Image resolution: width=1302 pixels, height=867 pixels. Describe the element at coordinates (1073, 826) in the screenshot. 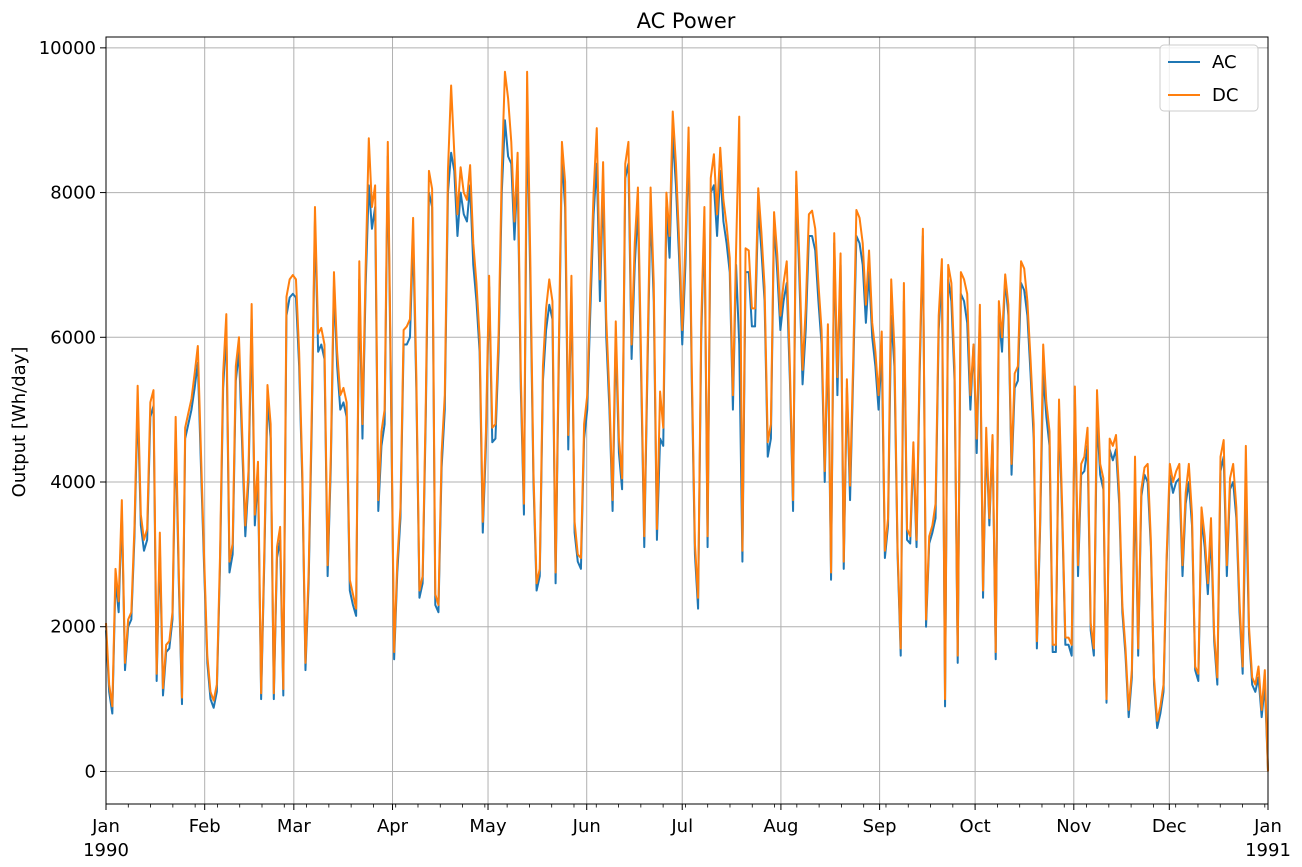

I see `x-tick-label: Nov` at that location.